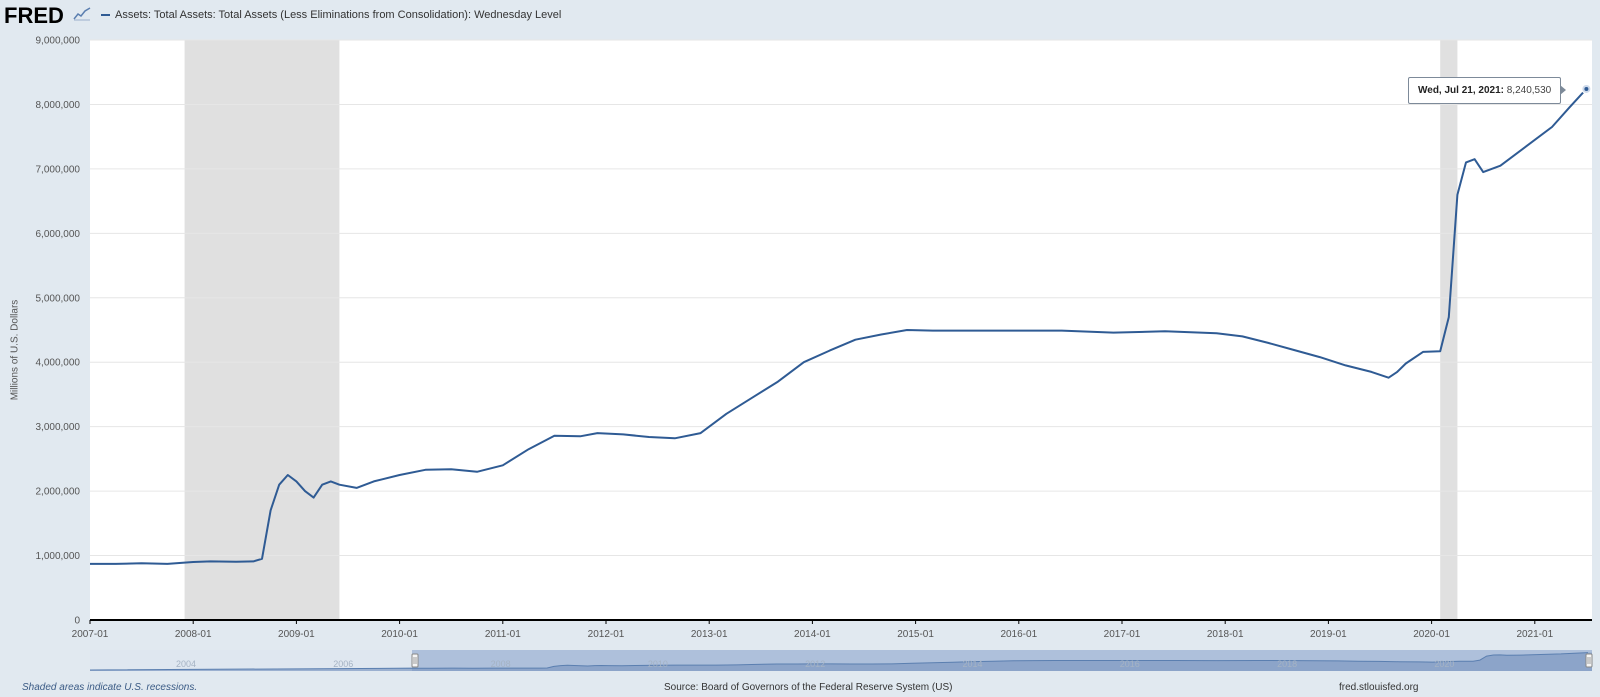  Describe the element at coordinates (1122, 634) in the screenshot. I see `x-tick-label: 2017-01` at that location.